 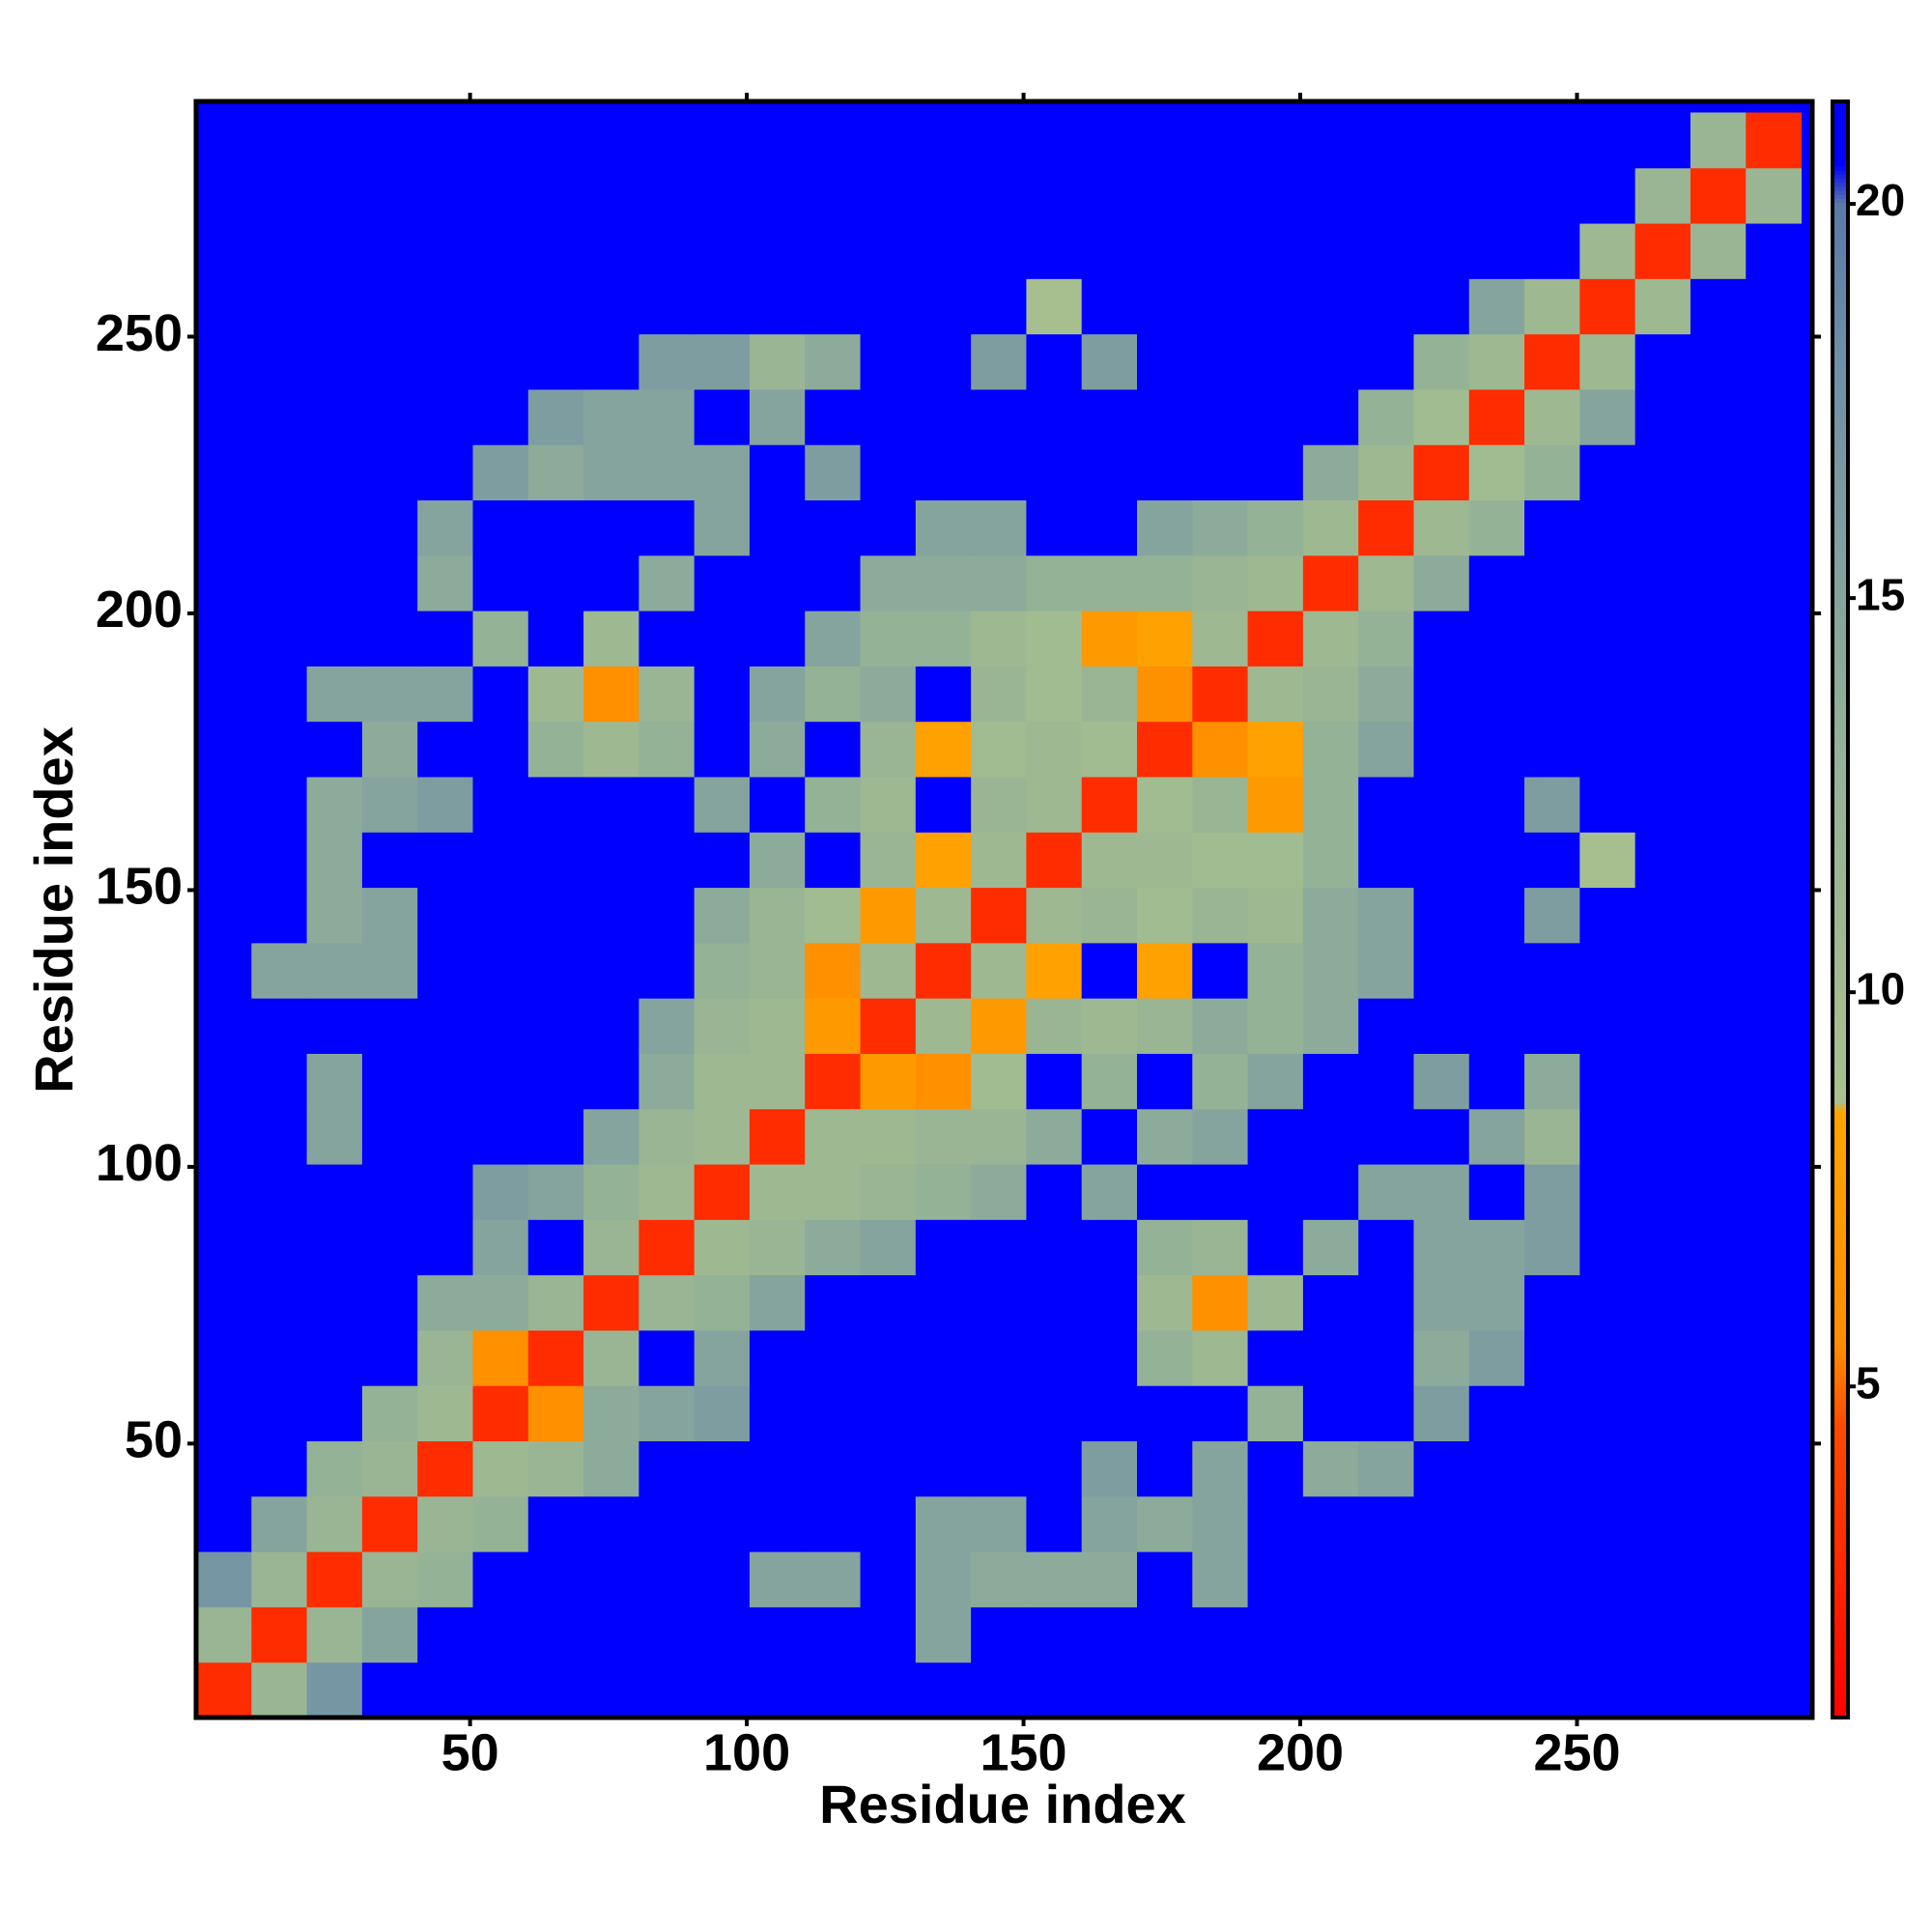 I want to click on y-tick-label: 200, so click(x=139, y=610).